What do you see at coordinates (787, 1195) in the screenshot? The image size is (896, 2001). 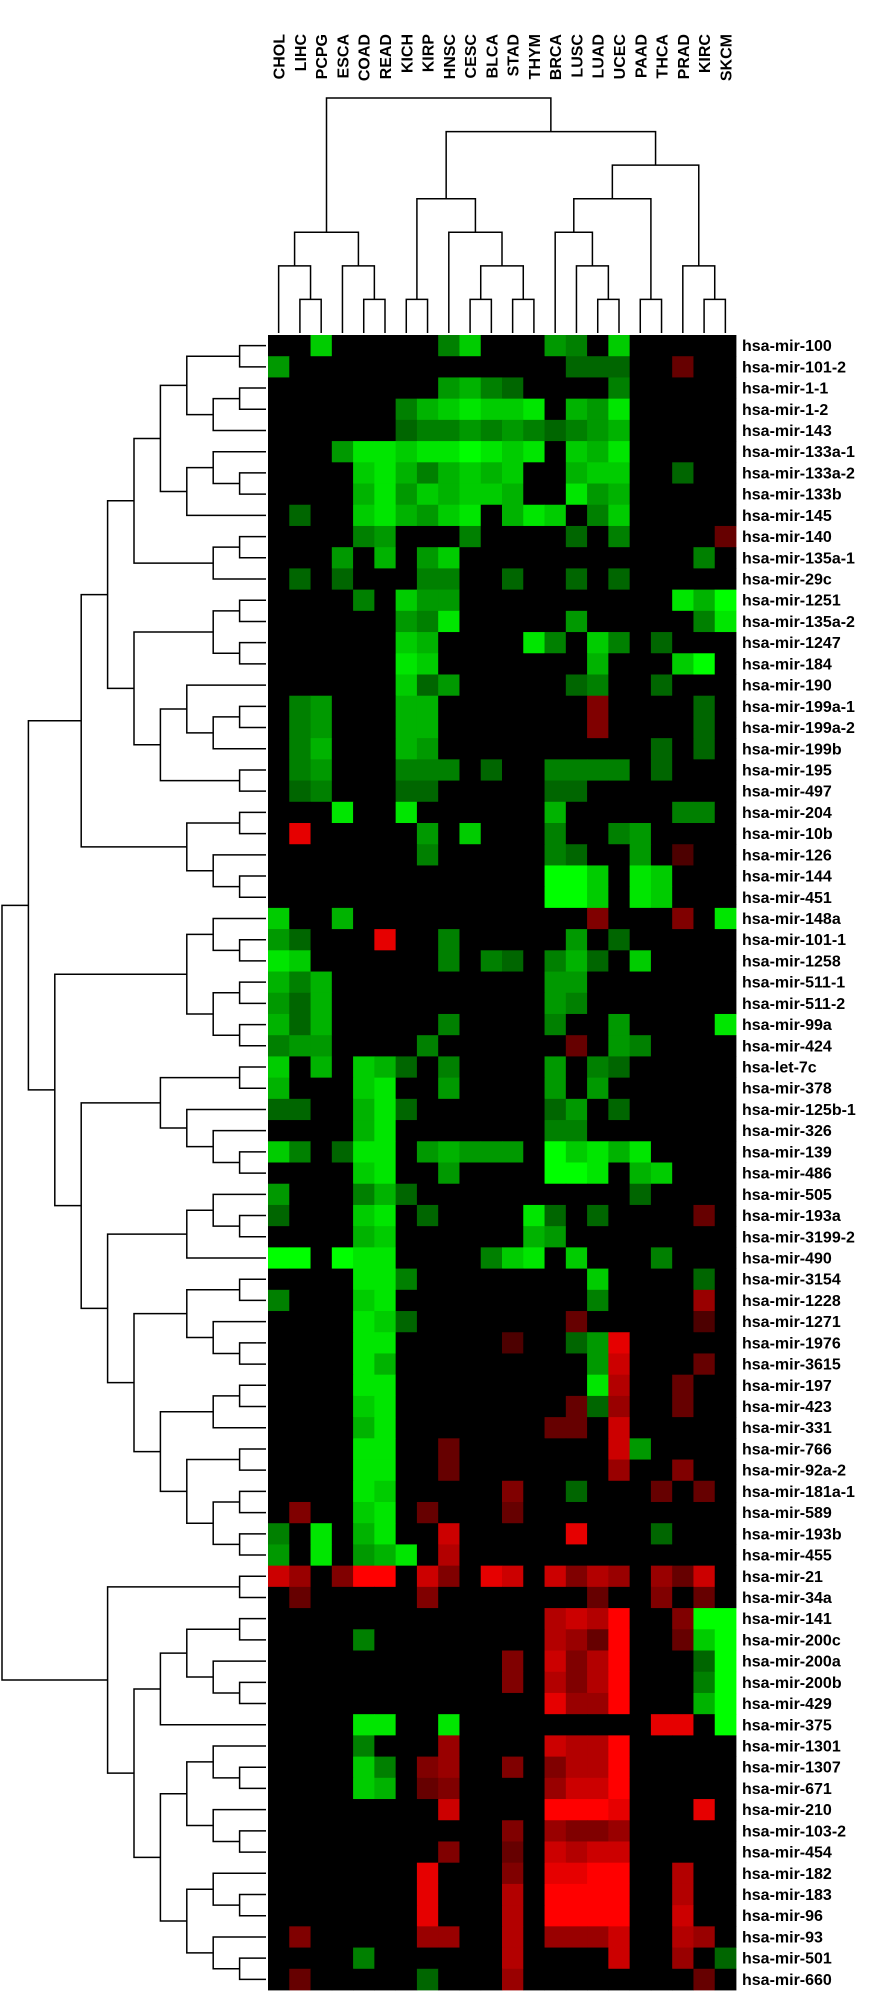 I see `row-label: hsa-mir-505` at bounding box center [787, 1195].